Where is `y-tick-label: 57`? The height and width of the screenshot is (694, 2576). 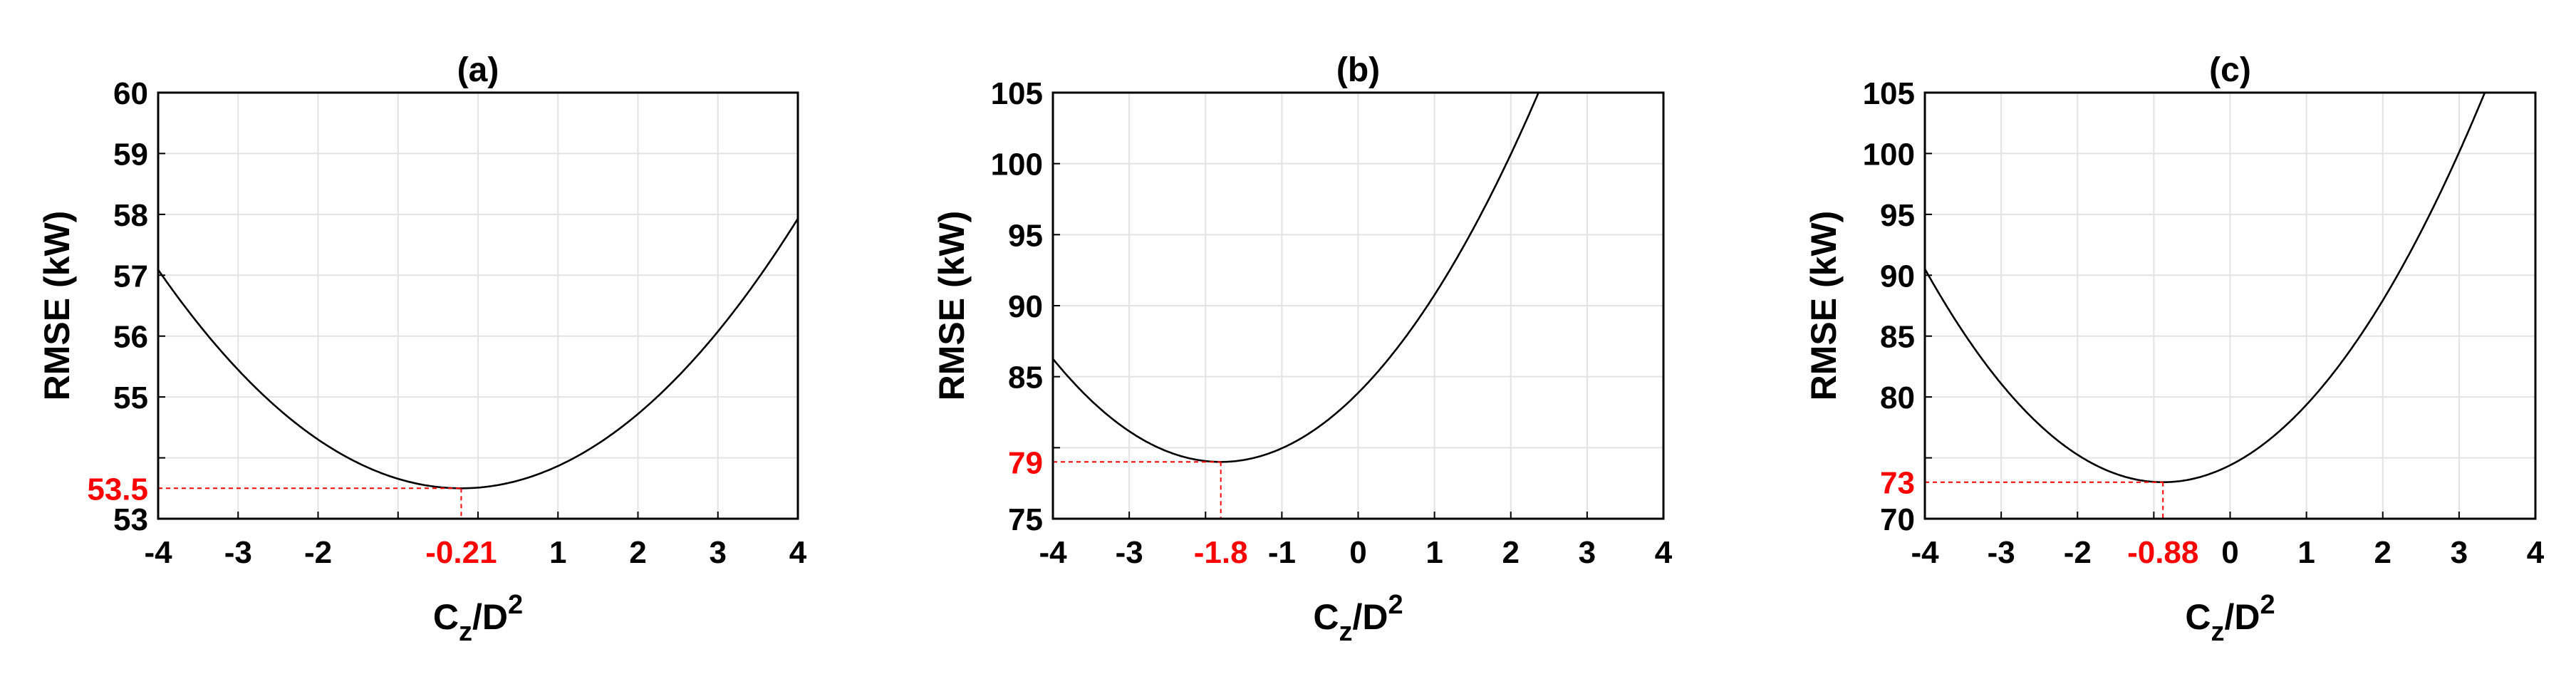
y-tick-label: 57 is located at coordinates (130, 276).